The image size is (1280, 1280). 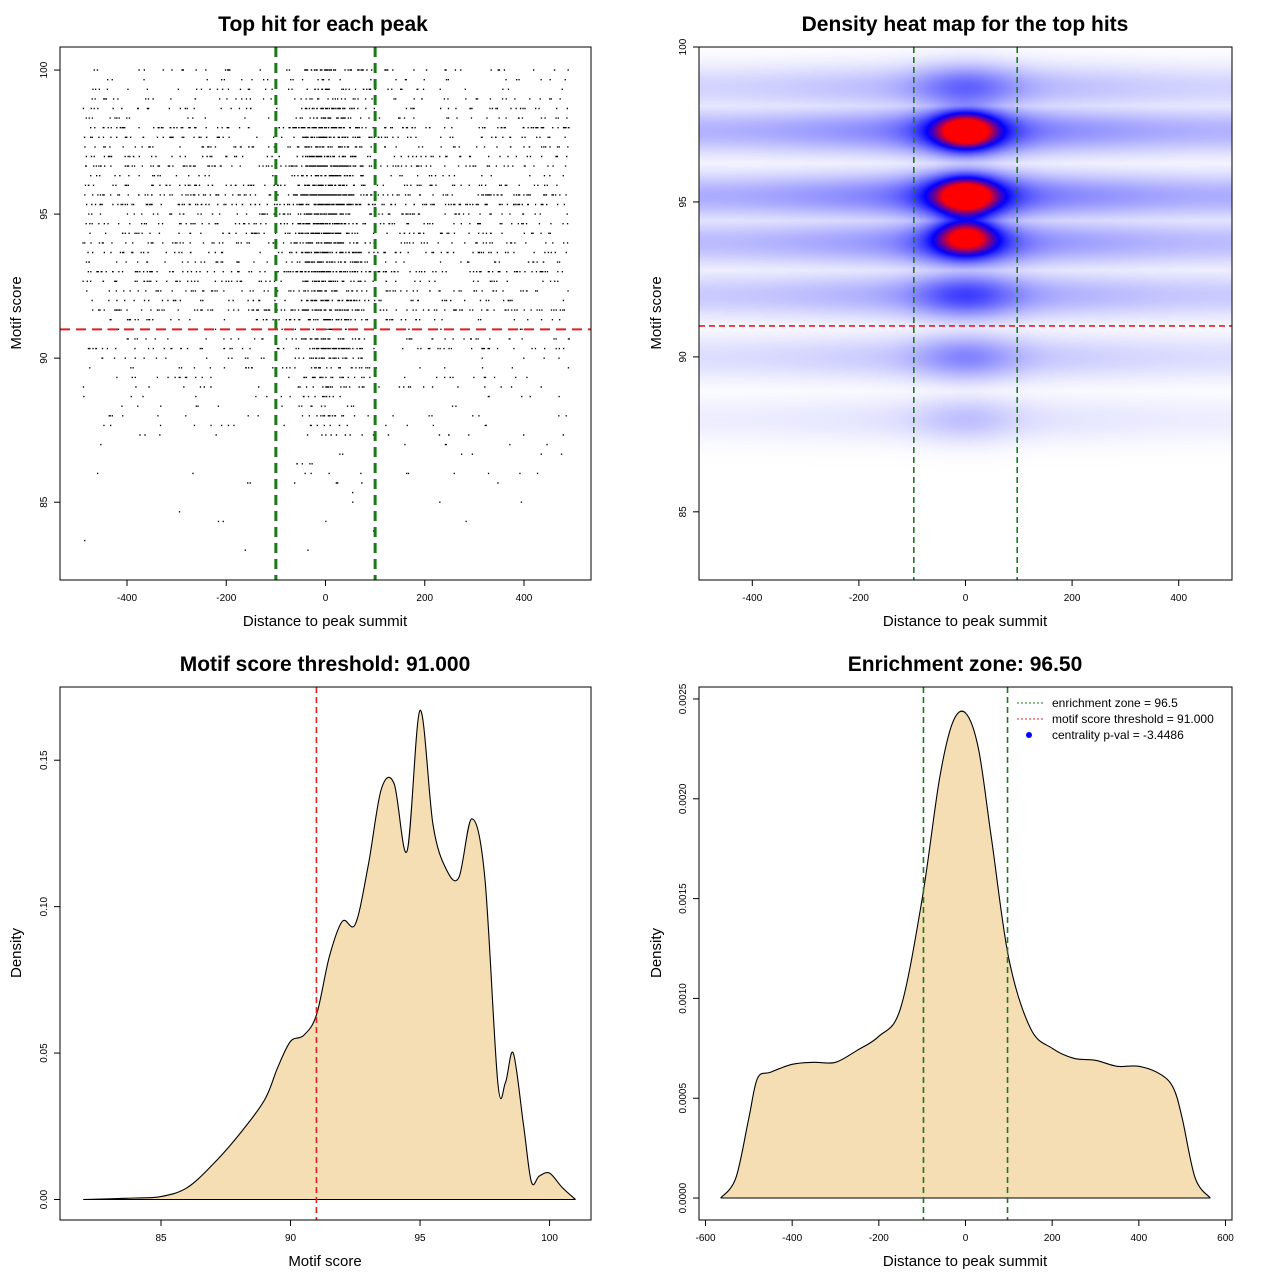 I want to click on y-tick-label: 0.0010, so click(x=683, y=998).